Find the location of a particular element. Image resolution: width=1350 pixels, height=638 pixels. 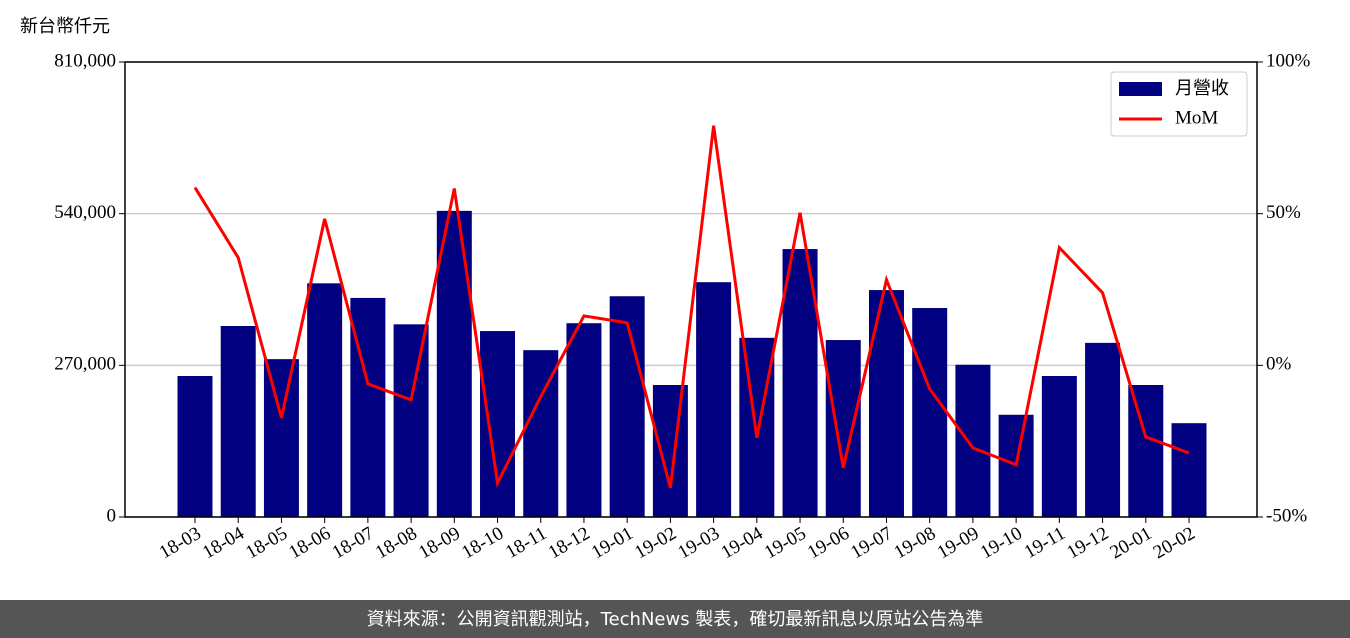

y2-tick-label: 50% is located at coordinates (1283, 212).